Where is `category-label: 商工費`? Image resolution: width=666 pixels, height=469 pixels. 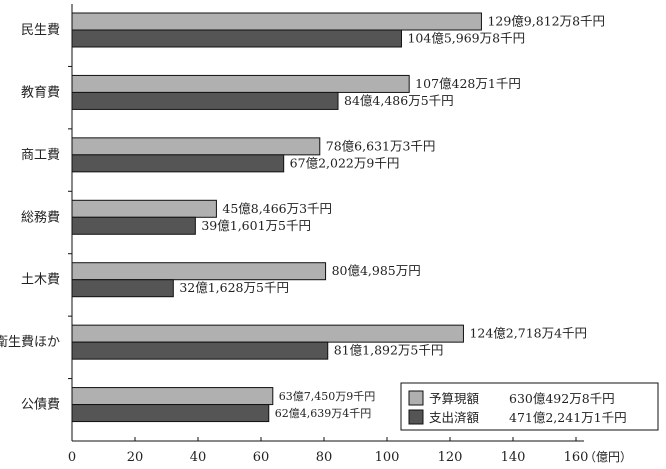 category-label: 商工費 is located at coordinates (40, 155).